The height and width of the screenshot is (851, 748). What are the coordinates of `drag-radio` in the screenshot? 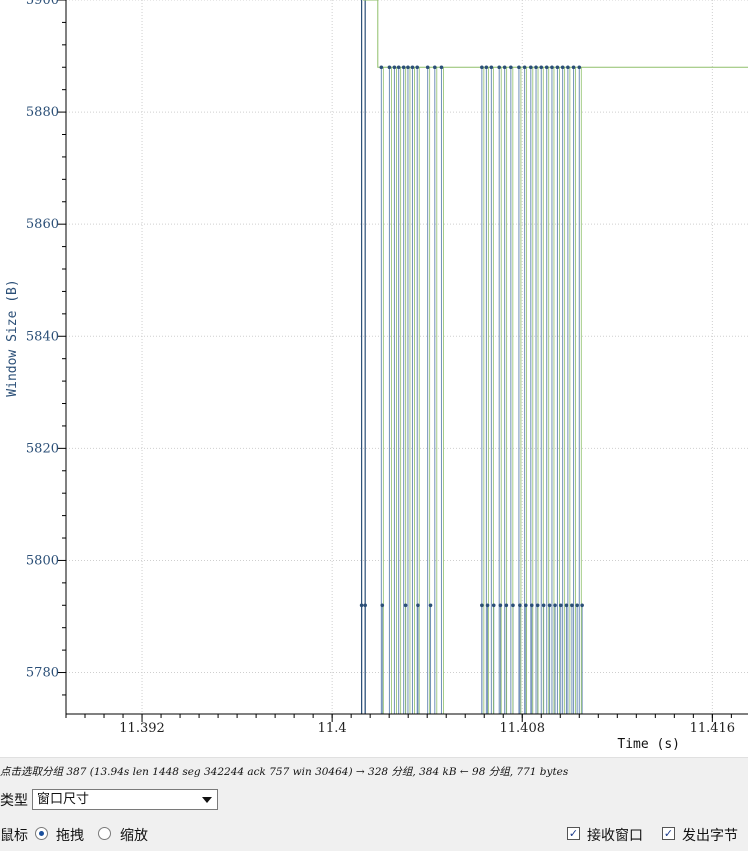 It's located at (41, 833).